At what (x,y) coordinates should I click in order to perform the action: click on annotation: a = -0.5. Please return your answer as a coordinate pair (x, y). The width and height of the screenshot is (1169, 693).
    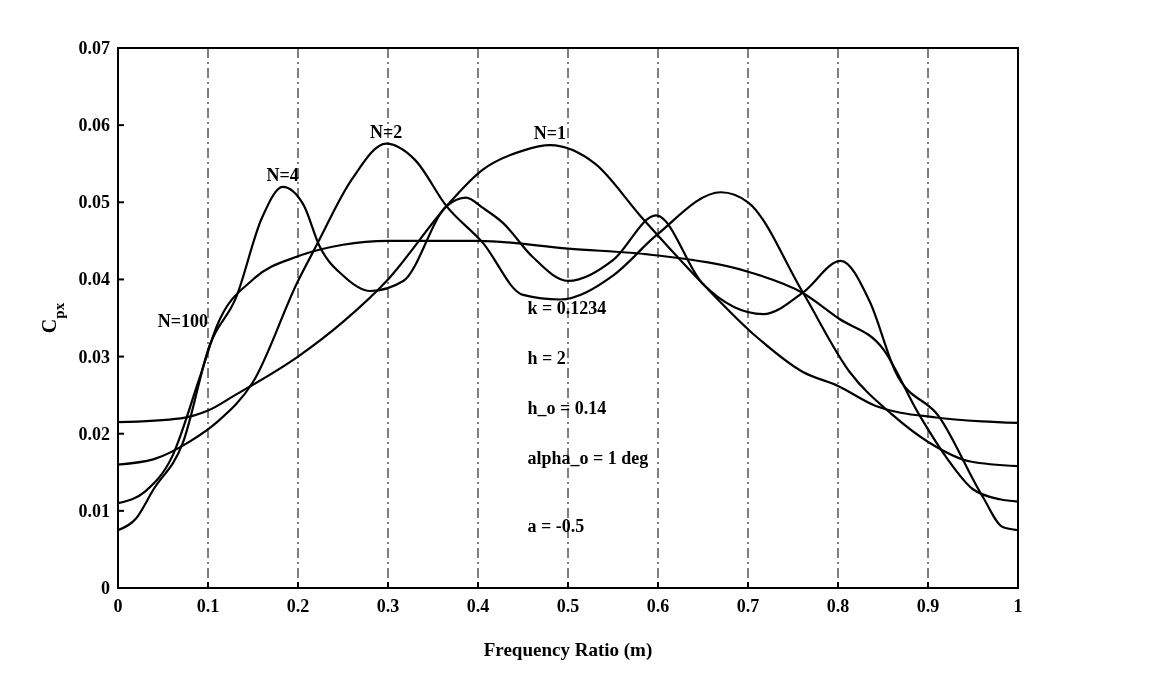
    Looking at the image, I should click on (556, 526).